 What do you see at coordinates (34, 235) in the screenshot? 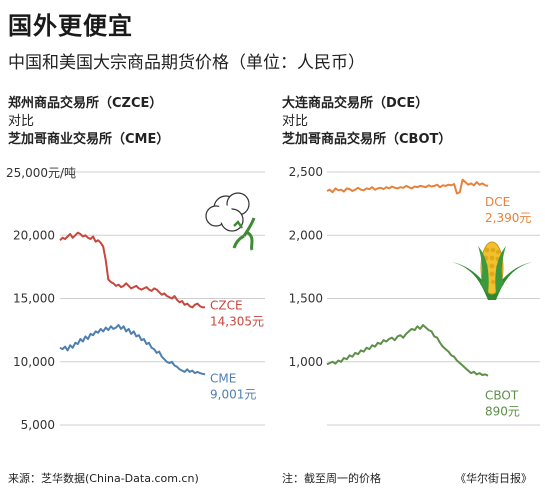
I see `y-tick-label: 20,000` at bounding box center [34, 235].